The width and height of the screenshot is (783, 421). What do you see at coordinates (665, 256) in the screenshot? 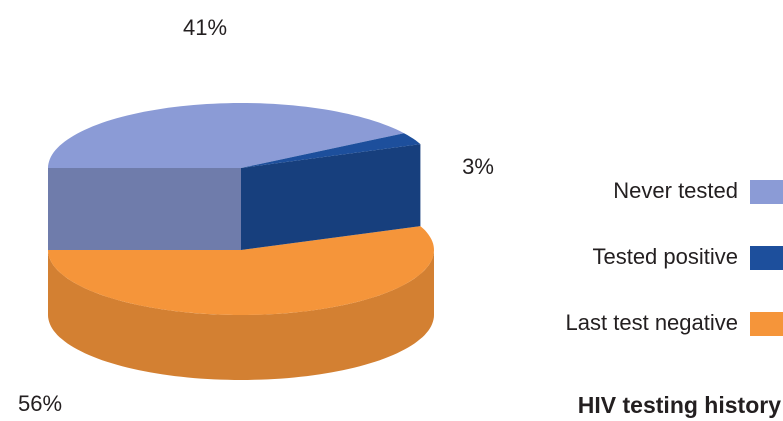
I see `legend-label: Tested positive` at bounding box center [665, 256].